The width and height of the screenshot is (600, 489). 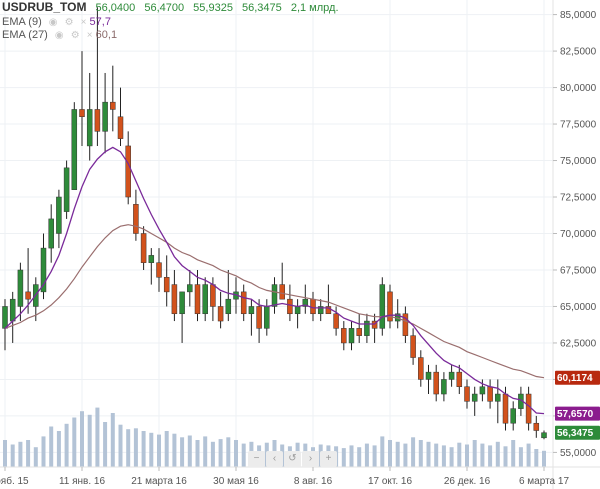 What do you see at coordinates (22, 22) in the screenshot?
I see `ema-short-label: EMA (9)` at bounding box center [22, 22].